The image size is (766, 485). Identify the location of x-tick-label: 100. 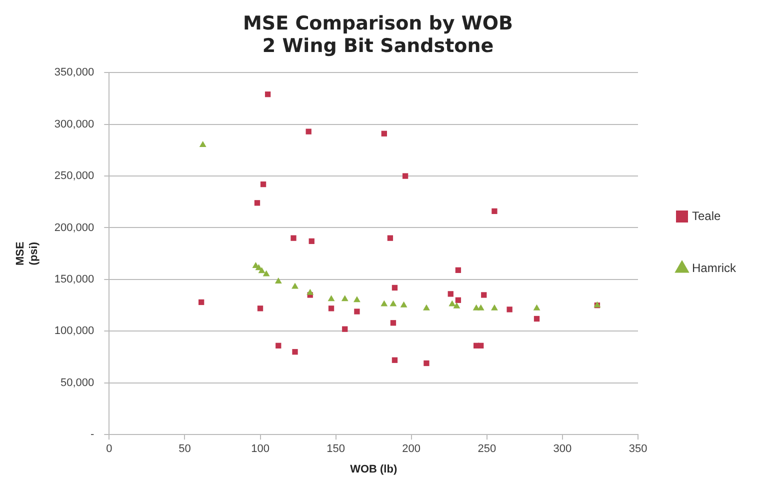
(260, 449).